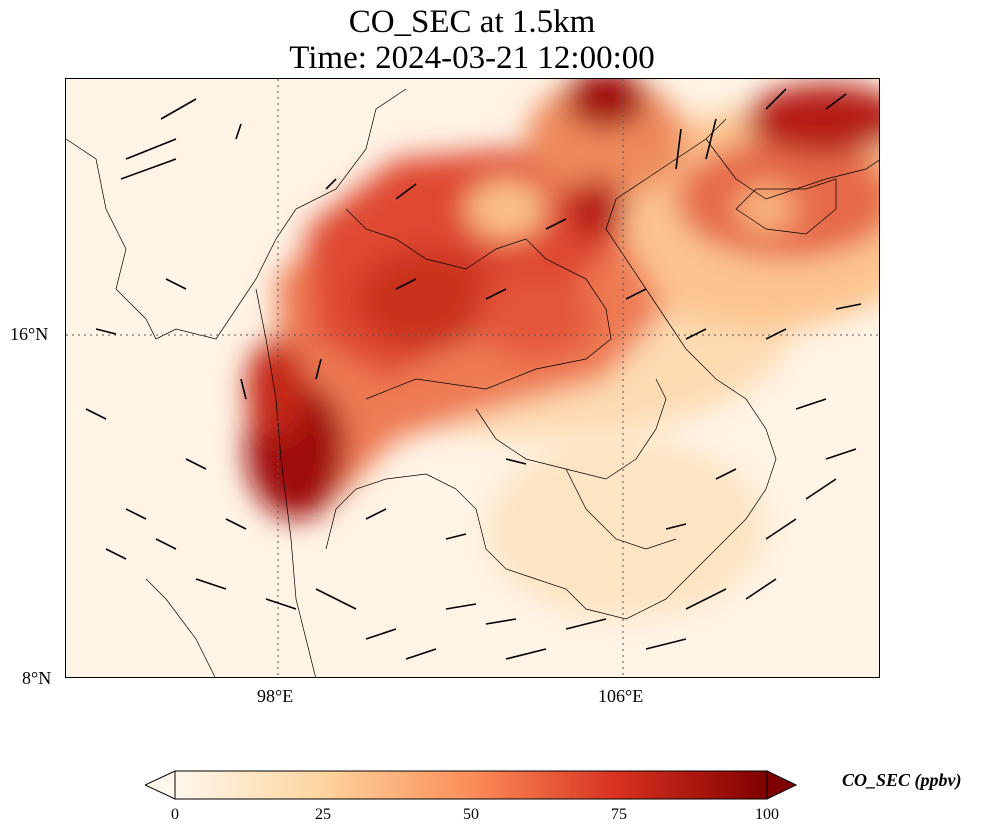  I want to click on colorbar-tick-100: 100, so click(767, 814).